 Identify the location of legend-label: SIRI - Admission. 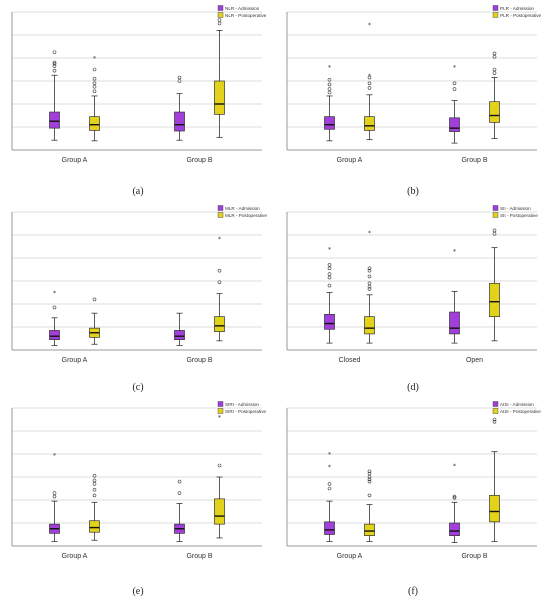
(242, 404).